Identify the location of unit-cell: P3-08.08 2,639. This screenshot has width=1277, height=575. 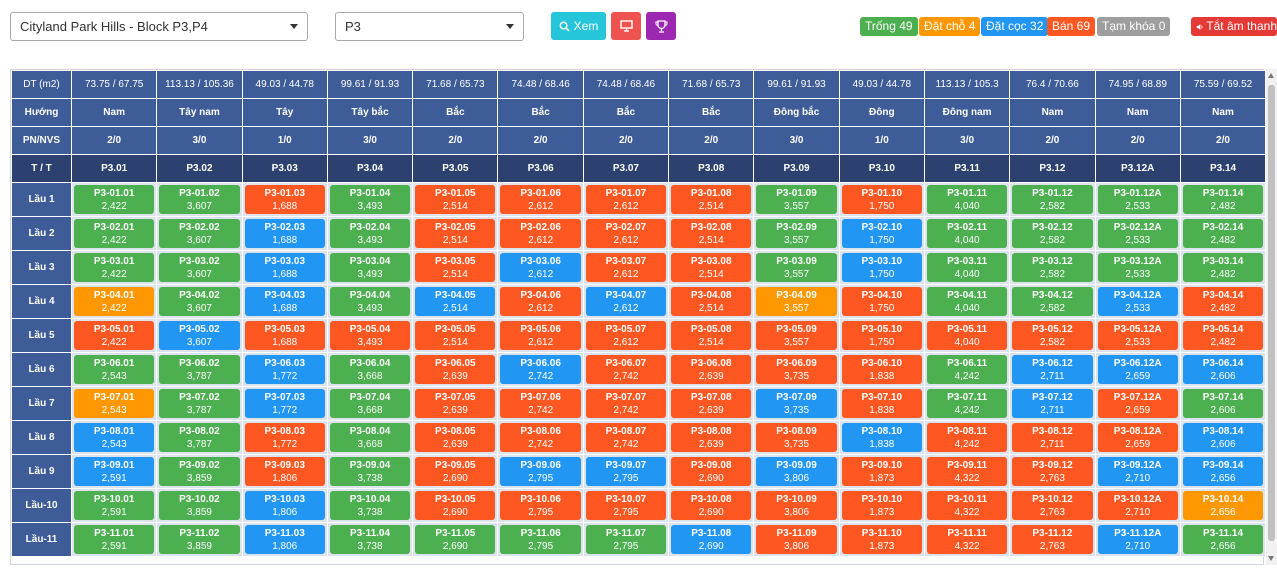
(711, 437).